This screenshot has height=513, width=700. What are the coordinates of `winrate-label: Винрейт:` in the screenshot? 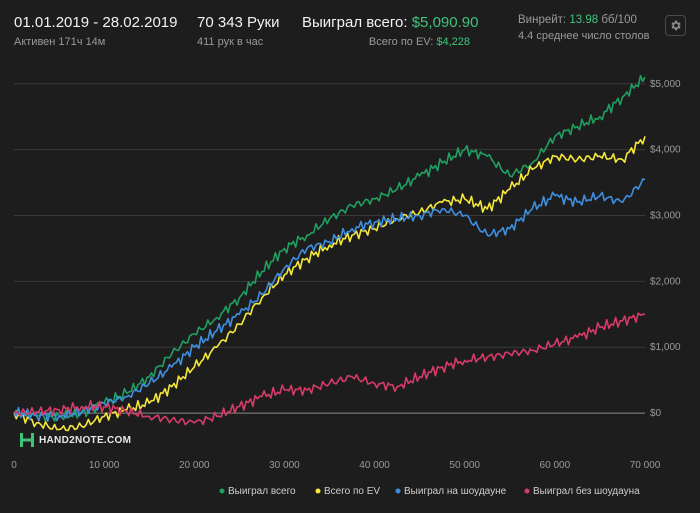 It's located at (542, 20).